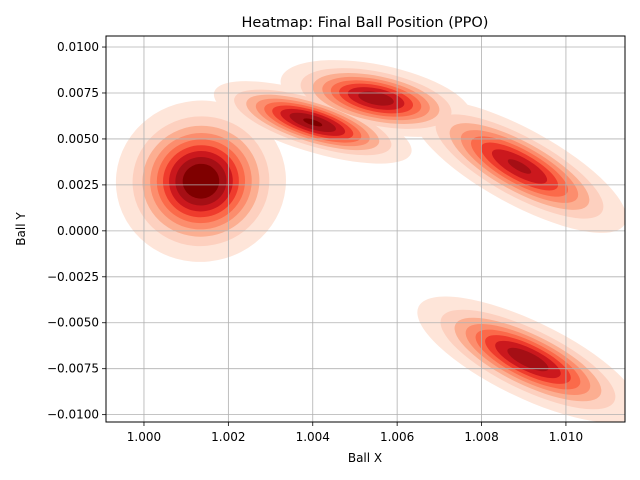 The image size is (640, 480). Describe the element at coordinates (566, 437) in the screenshot. I see `x-tick-label: 1.010` at that location.